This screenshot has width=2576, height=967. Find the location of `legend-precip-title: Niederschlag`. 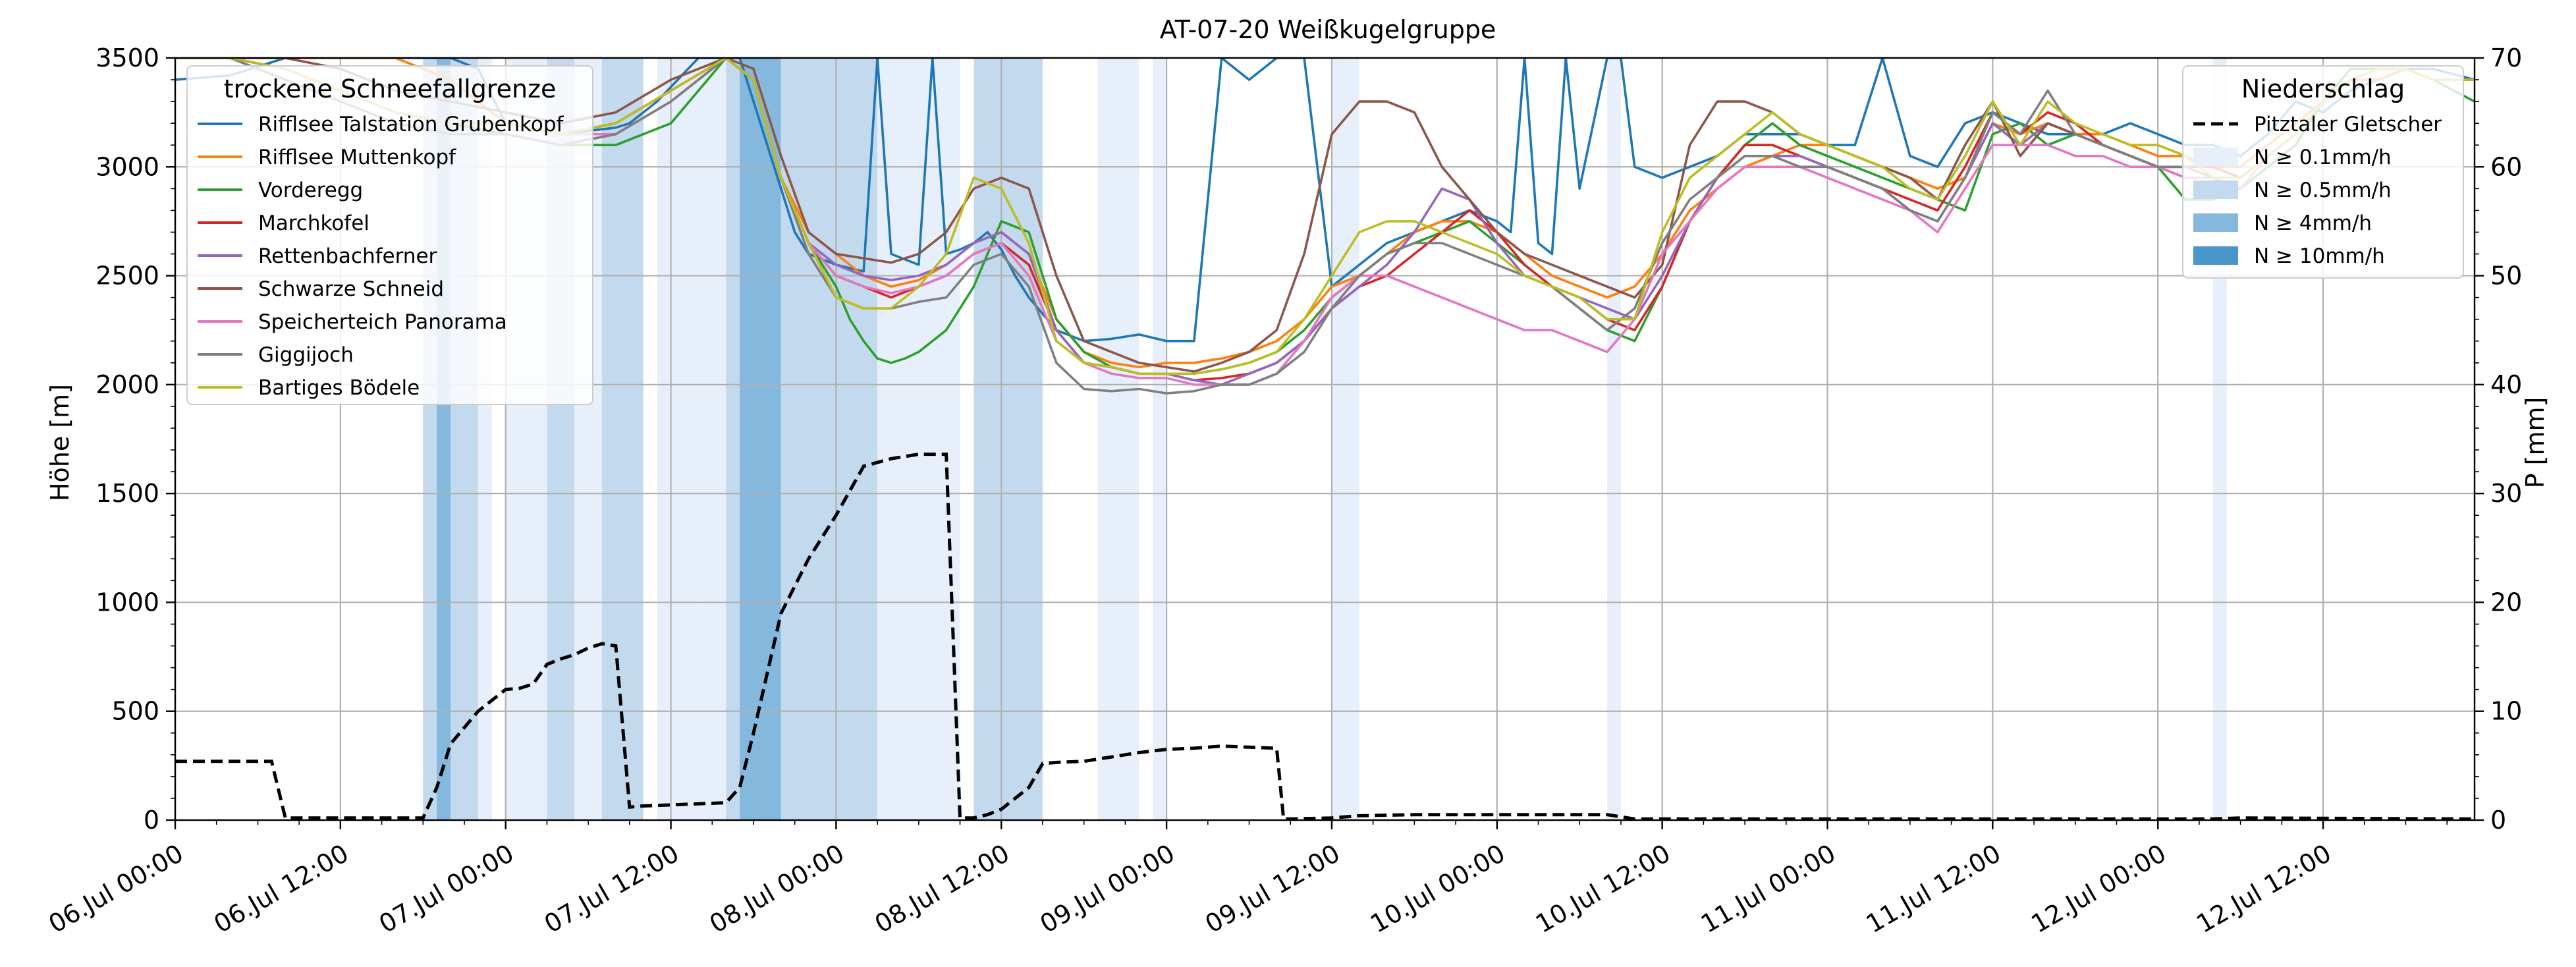

legend-precip-title: Niederschlag is located at coordinates (2323, 89).